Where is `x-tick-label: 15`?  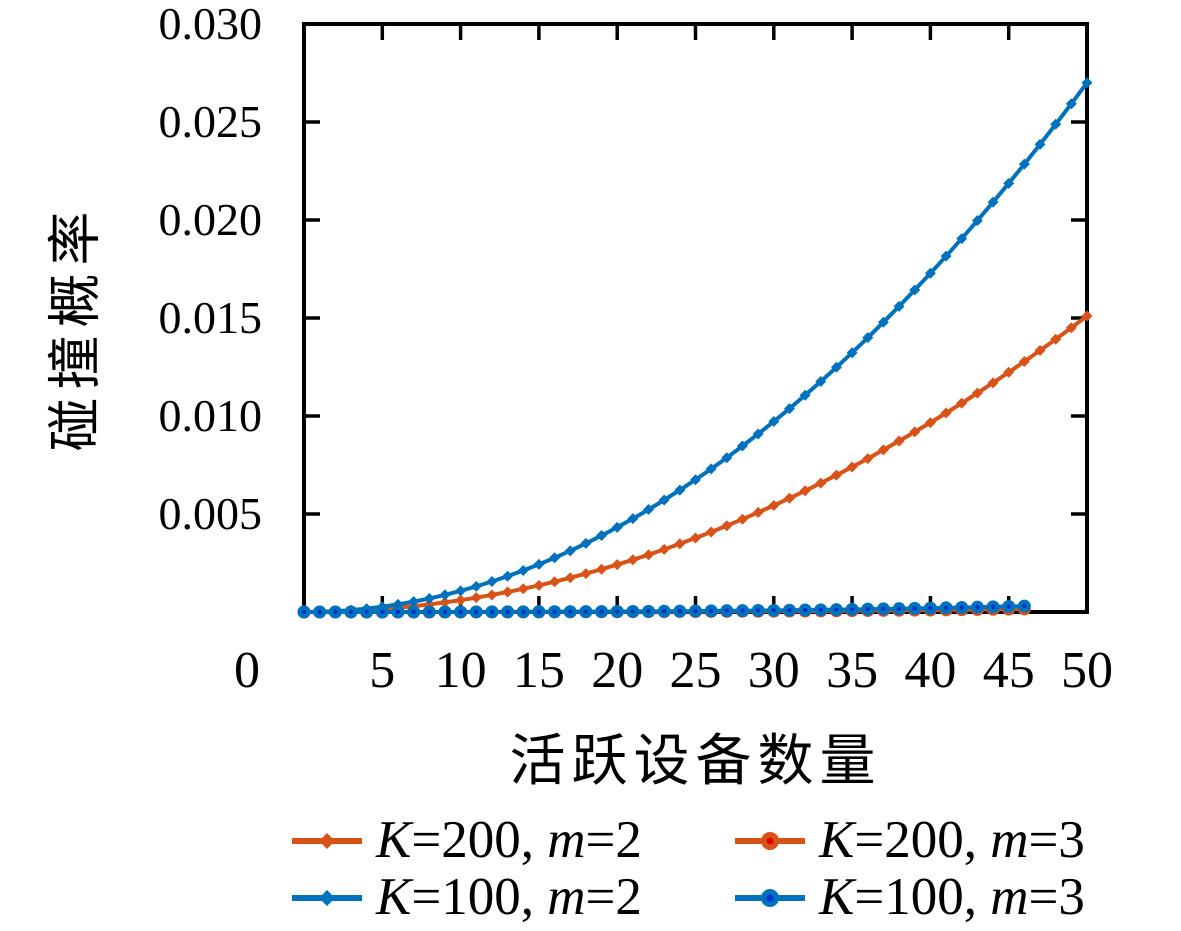
x-tick-label: 15 is located at coordinates (539, 670).